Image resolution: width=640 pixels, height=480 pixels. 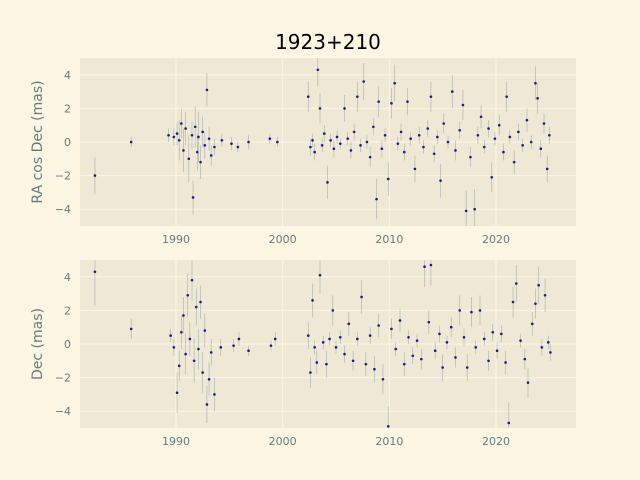 I want to click on y-tick-label: 0, so click(x=67, y=142).